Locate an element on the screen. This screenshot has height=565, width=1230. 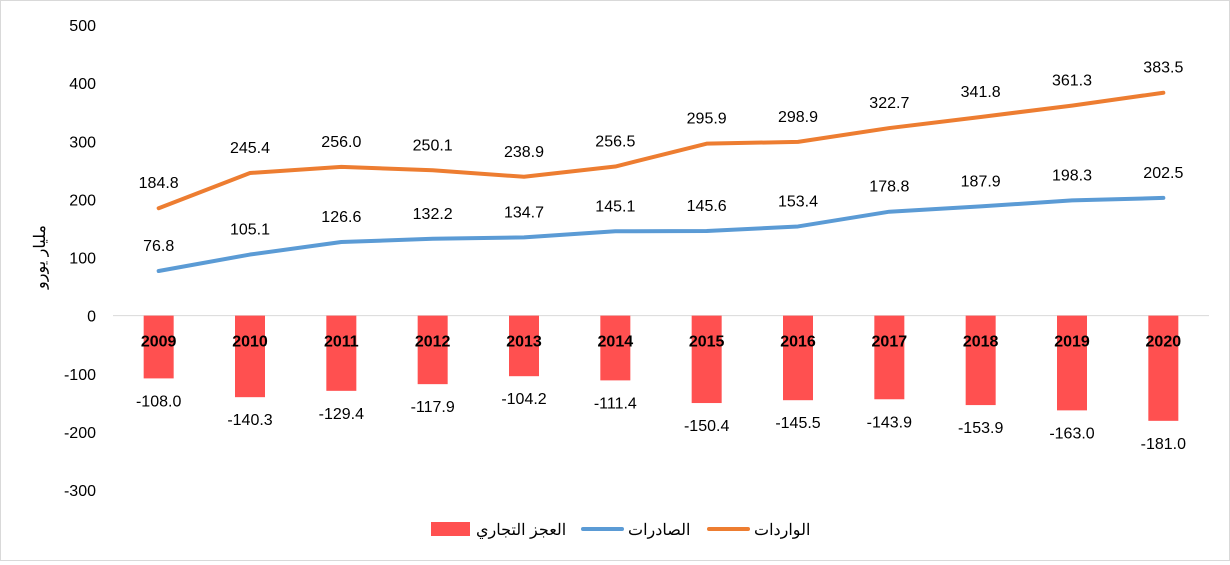
data-label: -163.0 is located at coordinates (1071, 433).